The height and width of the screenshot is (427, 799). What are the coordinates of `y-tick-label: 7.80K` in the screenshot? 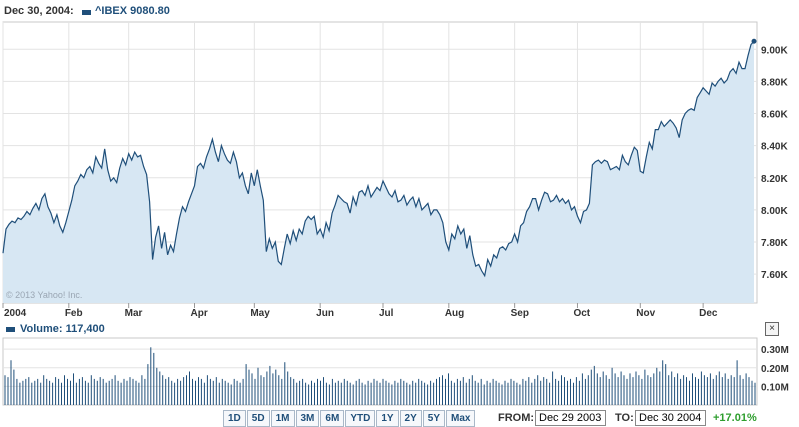 It's located at (774, 243).